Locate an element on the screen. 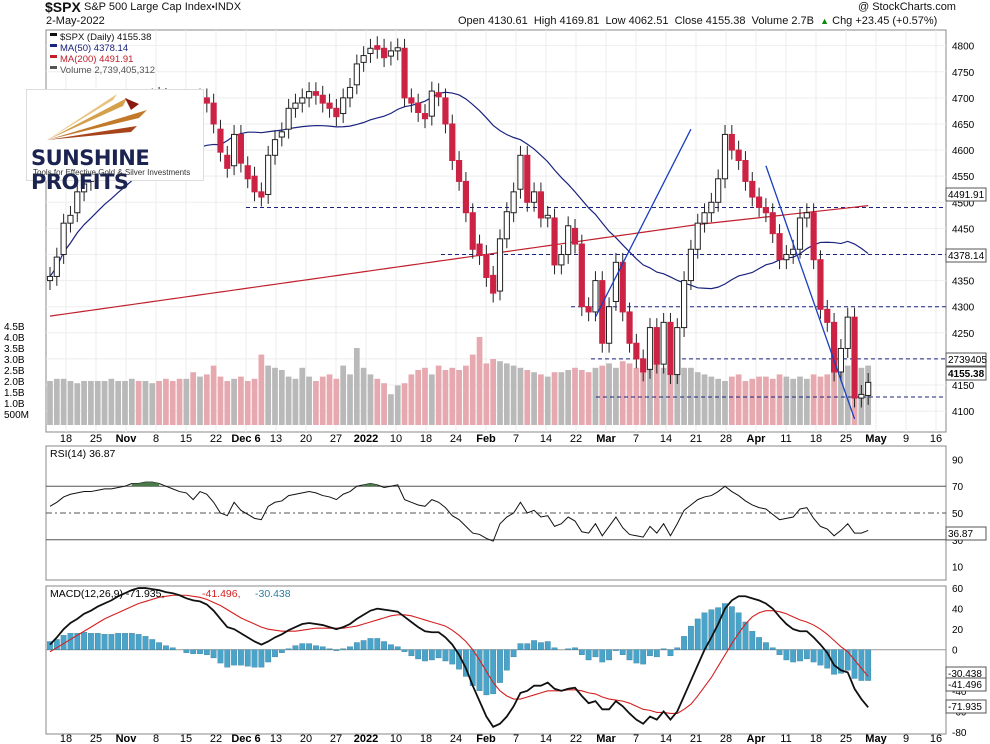 This screenshot has width=990, height=744. macd-value-label: -71.935 is located at coordinates (965, 707).